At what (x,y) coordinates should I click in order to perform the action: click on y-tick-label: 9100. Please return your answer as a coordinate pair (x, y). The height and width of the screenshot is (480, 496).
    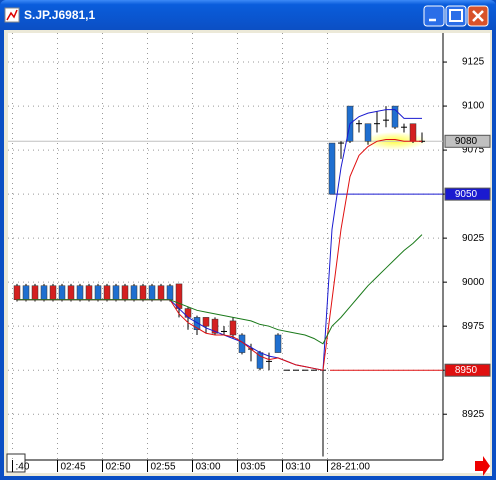
    Looking at the image, I should click on (473, 106).